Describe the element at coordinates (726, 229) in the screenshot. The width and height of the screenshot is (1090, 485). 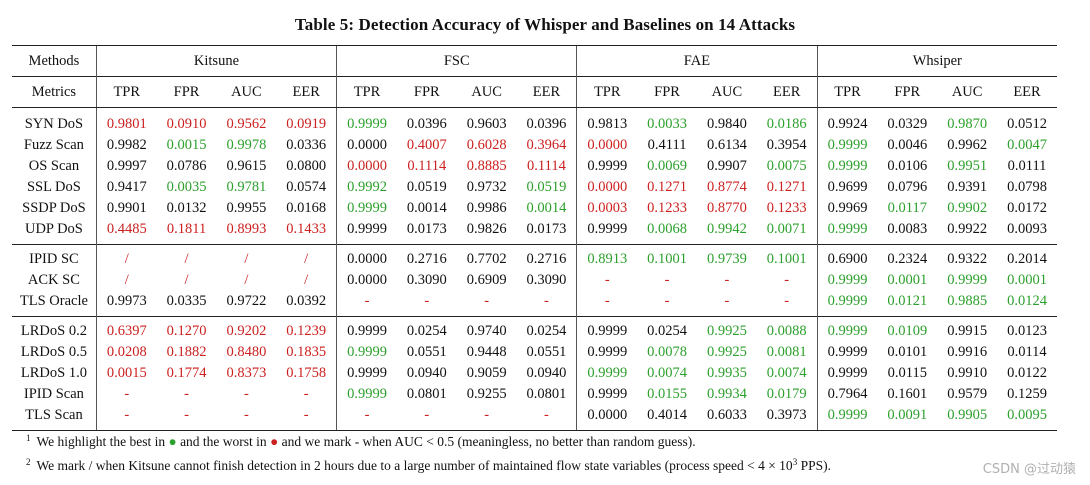
I see `table-cell: 0.9942` at that location.